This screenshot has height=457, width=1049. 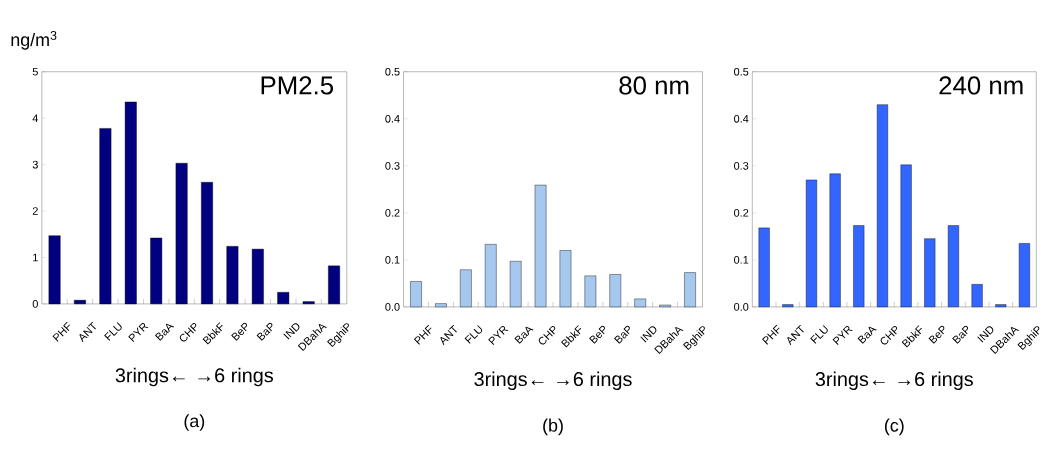 I want to click on y-axis-title: ng/m$^{3}$, so click(x=34, y=40).